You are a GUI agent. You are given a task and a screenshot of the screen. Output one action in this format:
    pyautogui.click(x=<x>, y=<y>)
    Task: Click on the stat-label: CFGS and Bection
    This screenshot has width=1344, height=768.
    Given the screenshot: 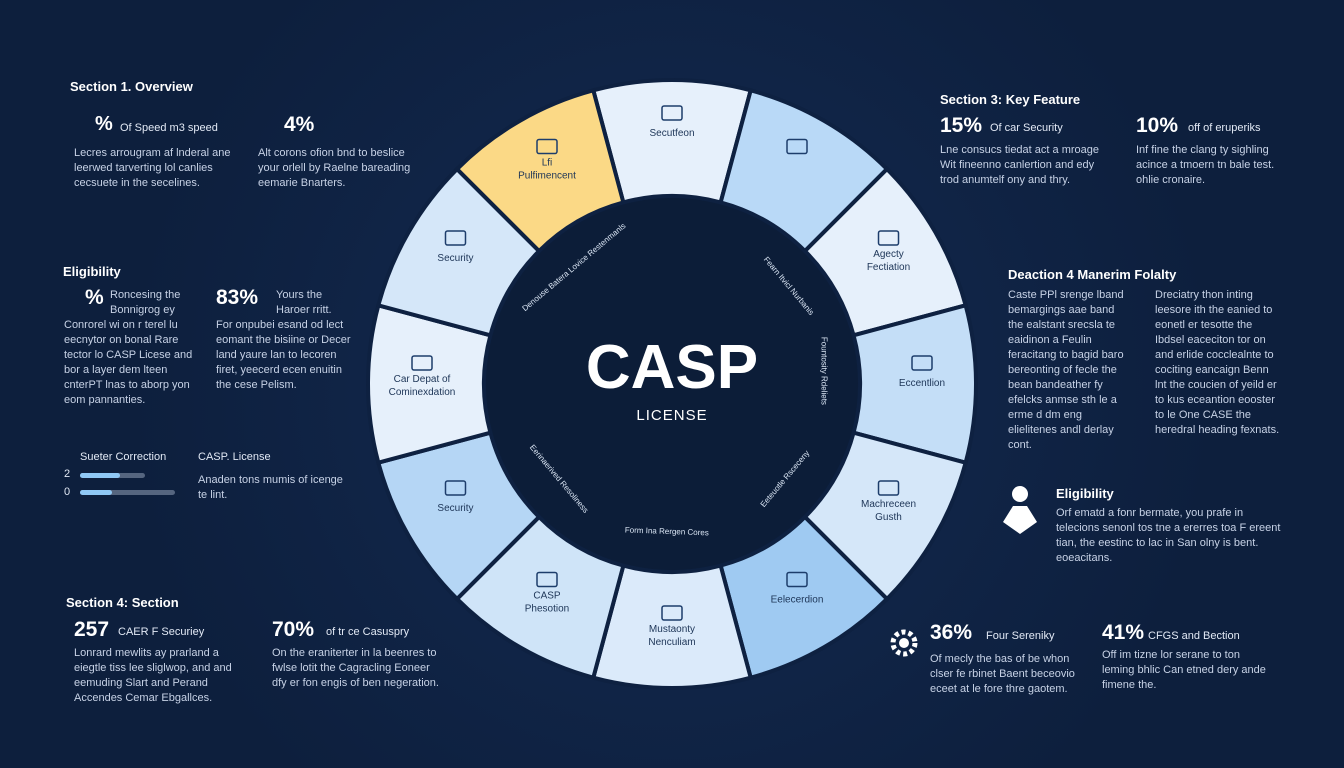 What is the action you would take?
    pyautogui.click(x=1194, y=636)
    